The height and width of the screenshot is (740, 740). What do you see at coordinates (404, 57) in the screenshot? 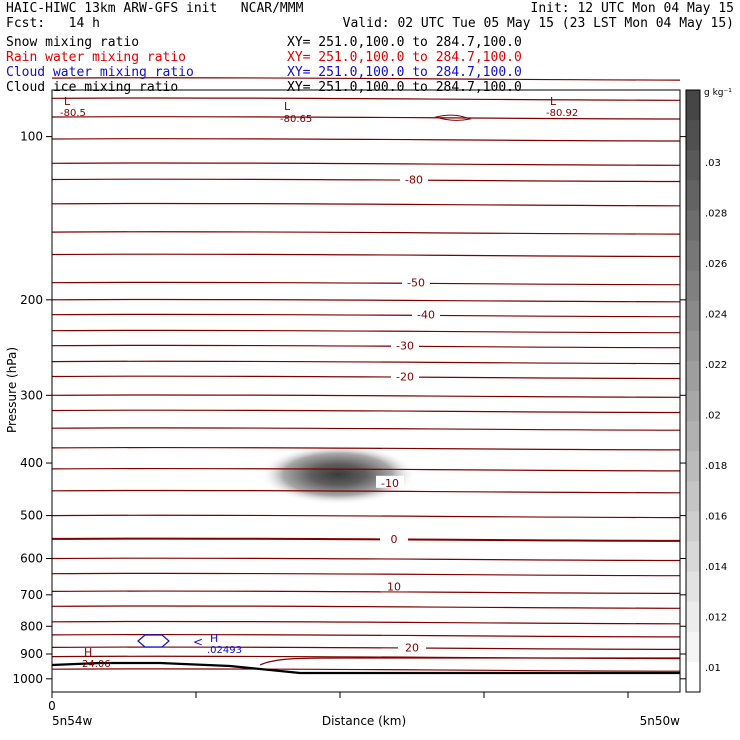
I see `field-xy-rain: XY= 251.0,100.0 to 284.7,100.0` at bounding box center [404, 57].